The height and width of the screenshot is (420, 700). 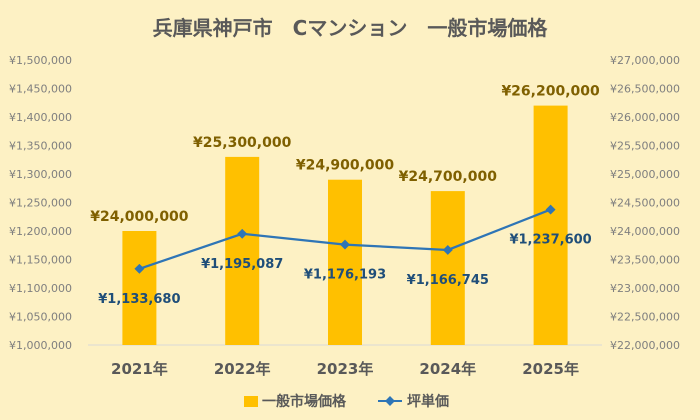 What do you see at coordinates (550, 369) in the screenshot?
I see `x-axis-tick: 2025年` at bounding box center [550, 369].